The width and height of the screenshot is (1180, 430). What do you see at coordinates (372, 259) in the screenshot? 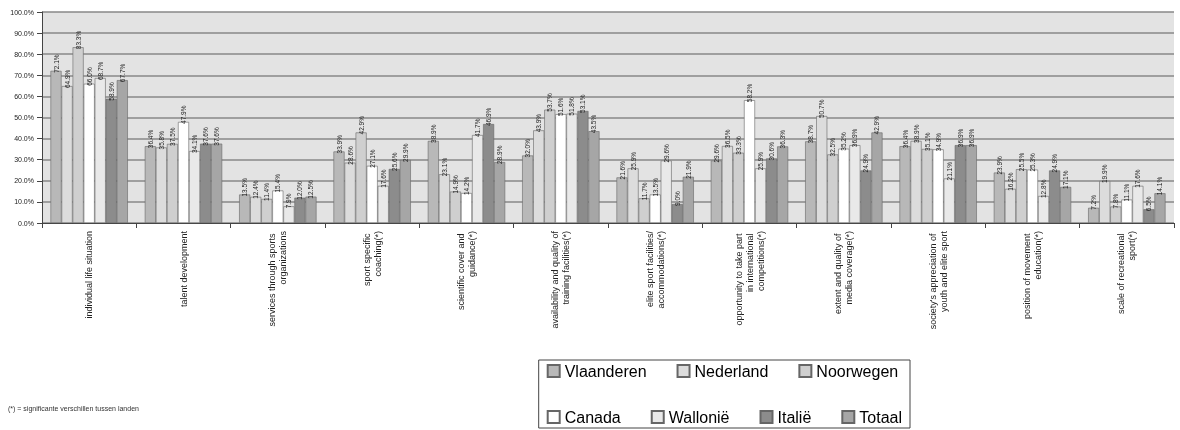
I see `x-tick-label: sport specific coaching(*)` at bounding box center [372, 259].